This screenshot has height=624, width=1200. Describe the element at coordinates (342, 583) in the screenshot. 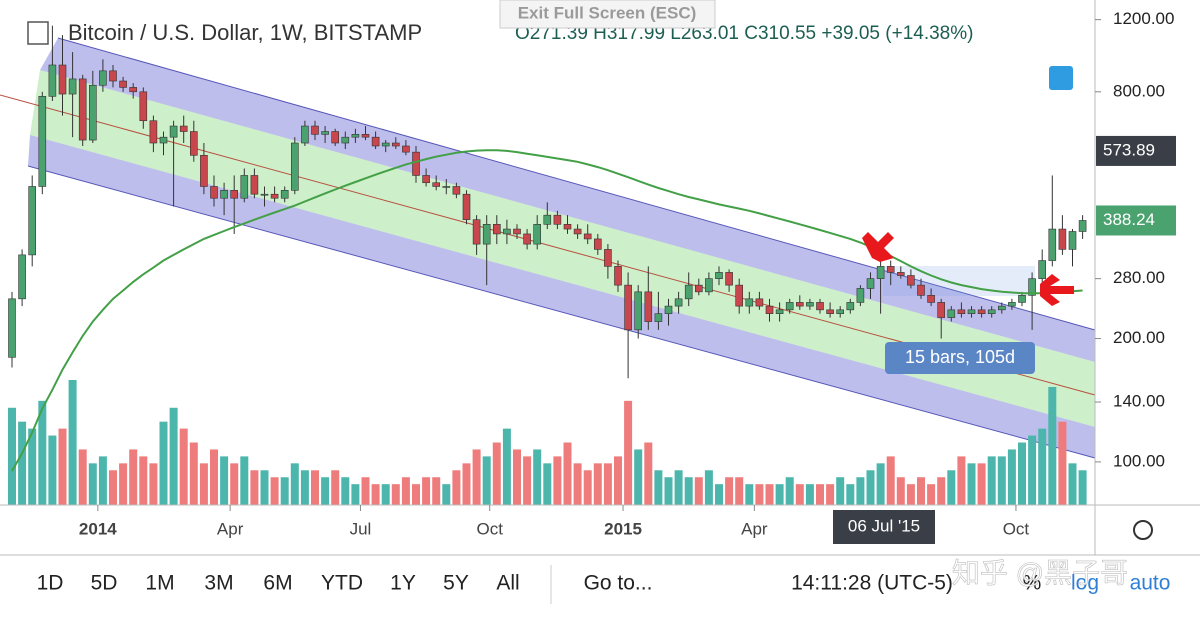

I see `range-button: YTD` at that location.